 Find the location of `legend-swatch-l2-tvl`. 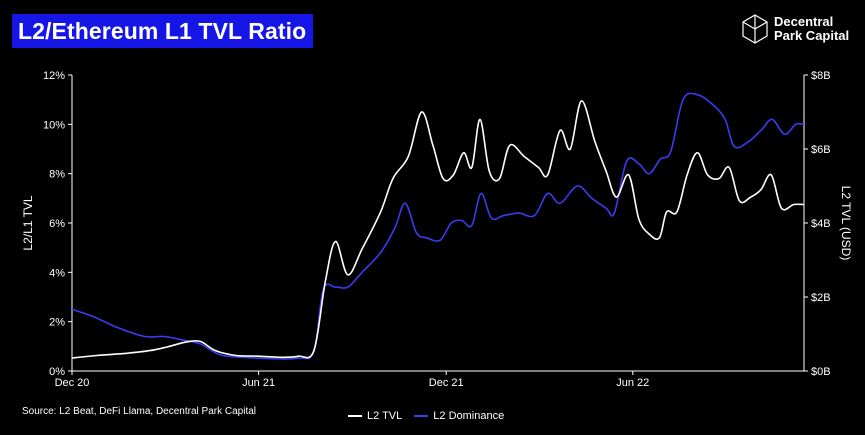

legend-swatch-l2-tvl is located at coordinates (355, 416).